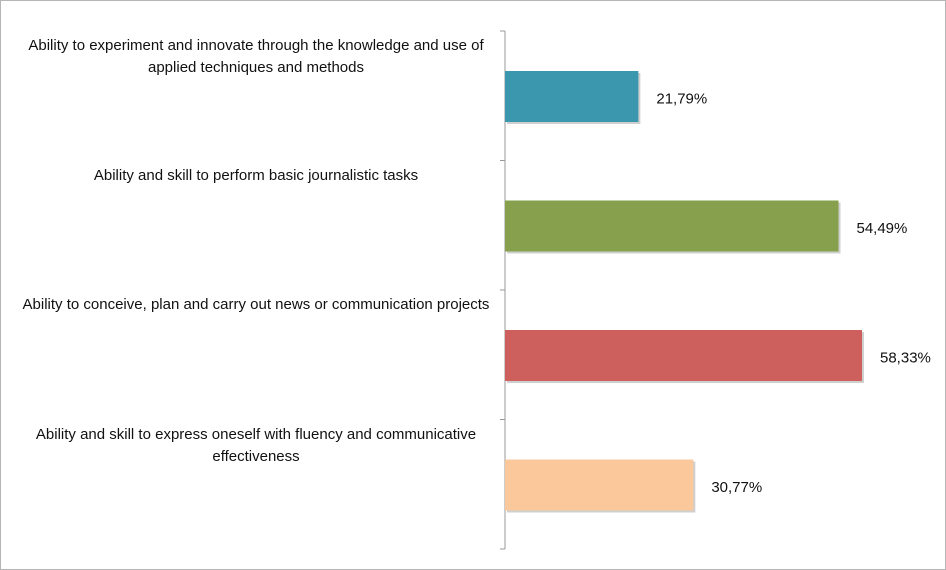  What do you see at coordinates (905, 357) in the screenshot?
I see `value-label: 58,33%` at bounding box center [905, 357].